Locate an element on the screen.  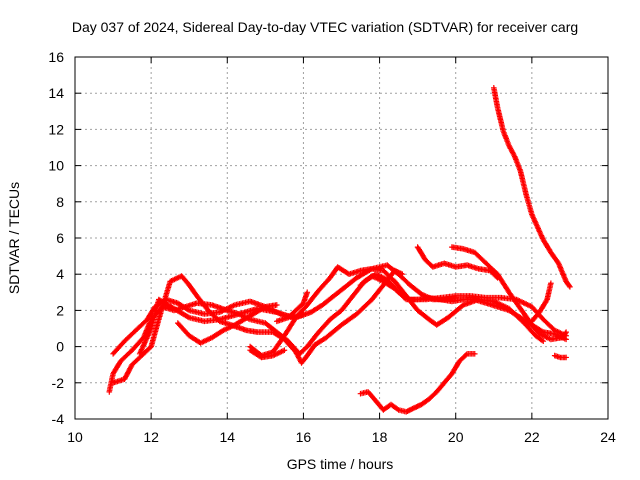
y-tick-label: -2 is located at coordinates (58, 383).